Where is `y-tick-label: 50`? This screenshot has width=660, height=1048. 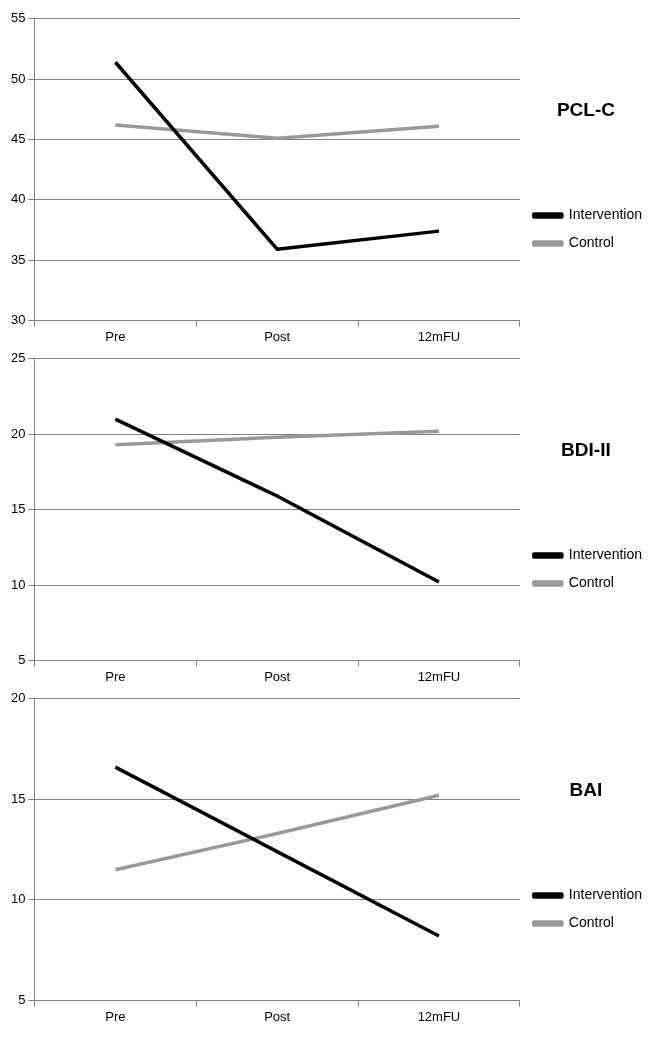
y-tick-label: 50 is located at coordinates (18, 78).